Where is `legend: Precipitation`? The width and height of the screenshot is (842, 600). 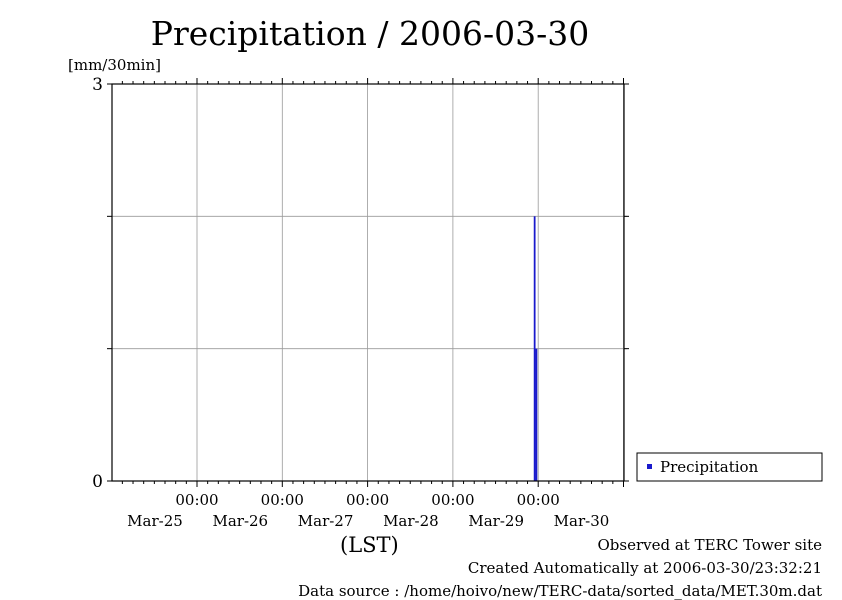 legend: Precipitation is located at coordinates (729, 467).